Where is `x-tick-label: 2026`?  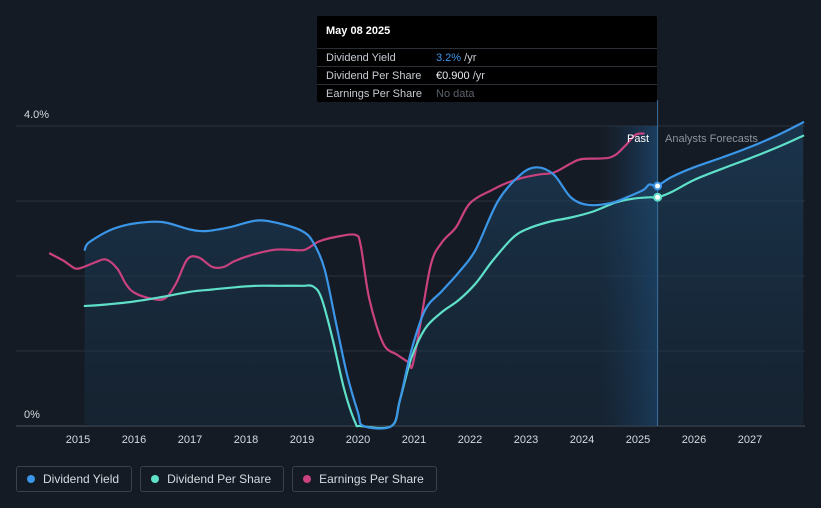
x-tick-label: 2026 is located at coordinates (694, 440).